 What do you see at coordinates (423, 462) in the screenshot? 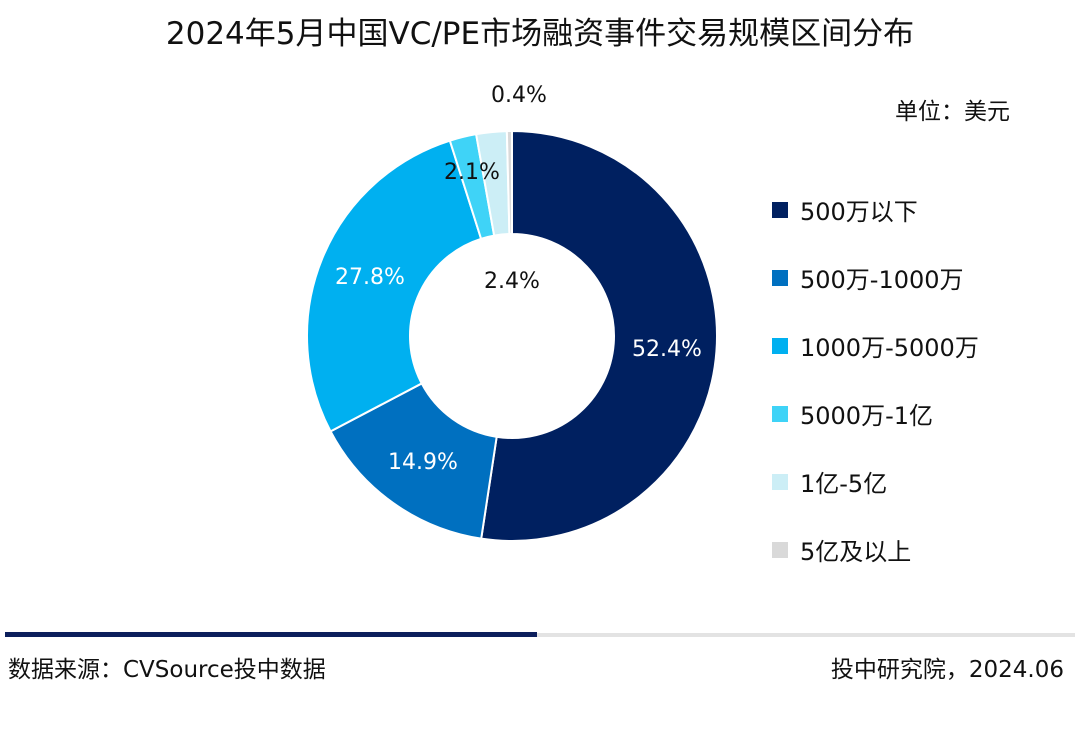
I see `data-label-1: 14.9%` at bounding box center [423, 462].